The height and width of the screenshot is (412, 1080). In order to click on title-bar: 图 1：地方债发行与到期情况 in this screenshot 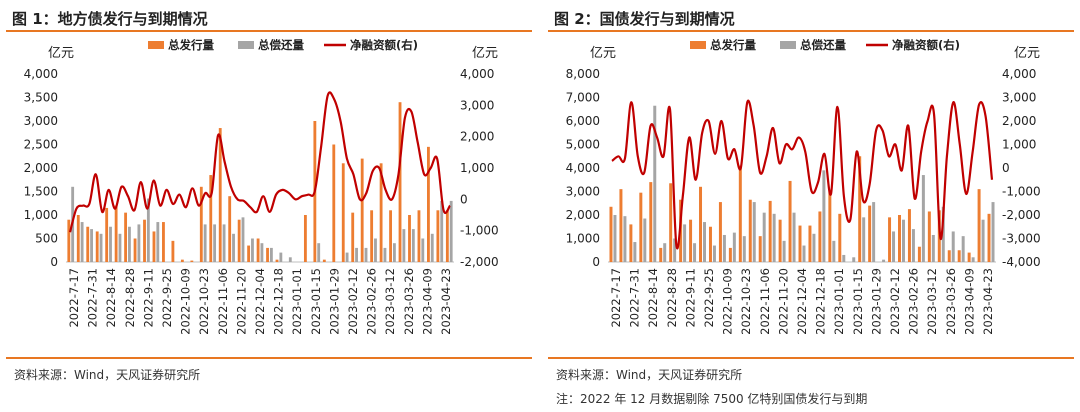, I will do `click(269, 18)`.